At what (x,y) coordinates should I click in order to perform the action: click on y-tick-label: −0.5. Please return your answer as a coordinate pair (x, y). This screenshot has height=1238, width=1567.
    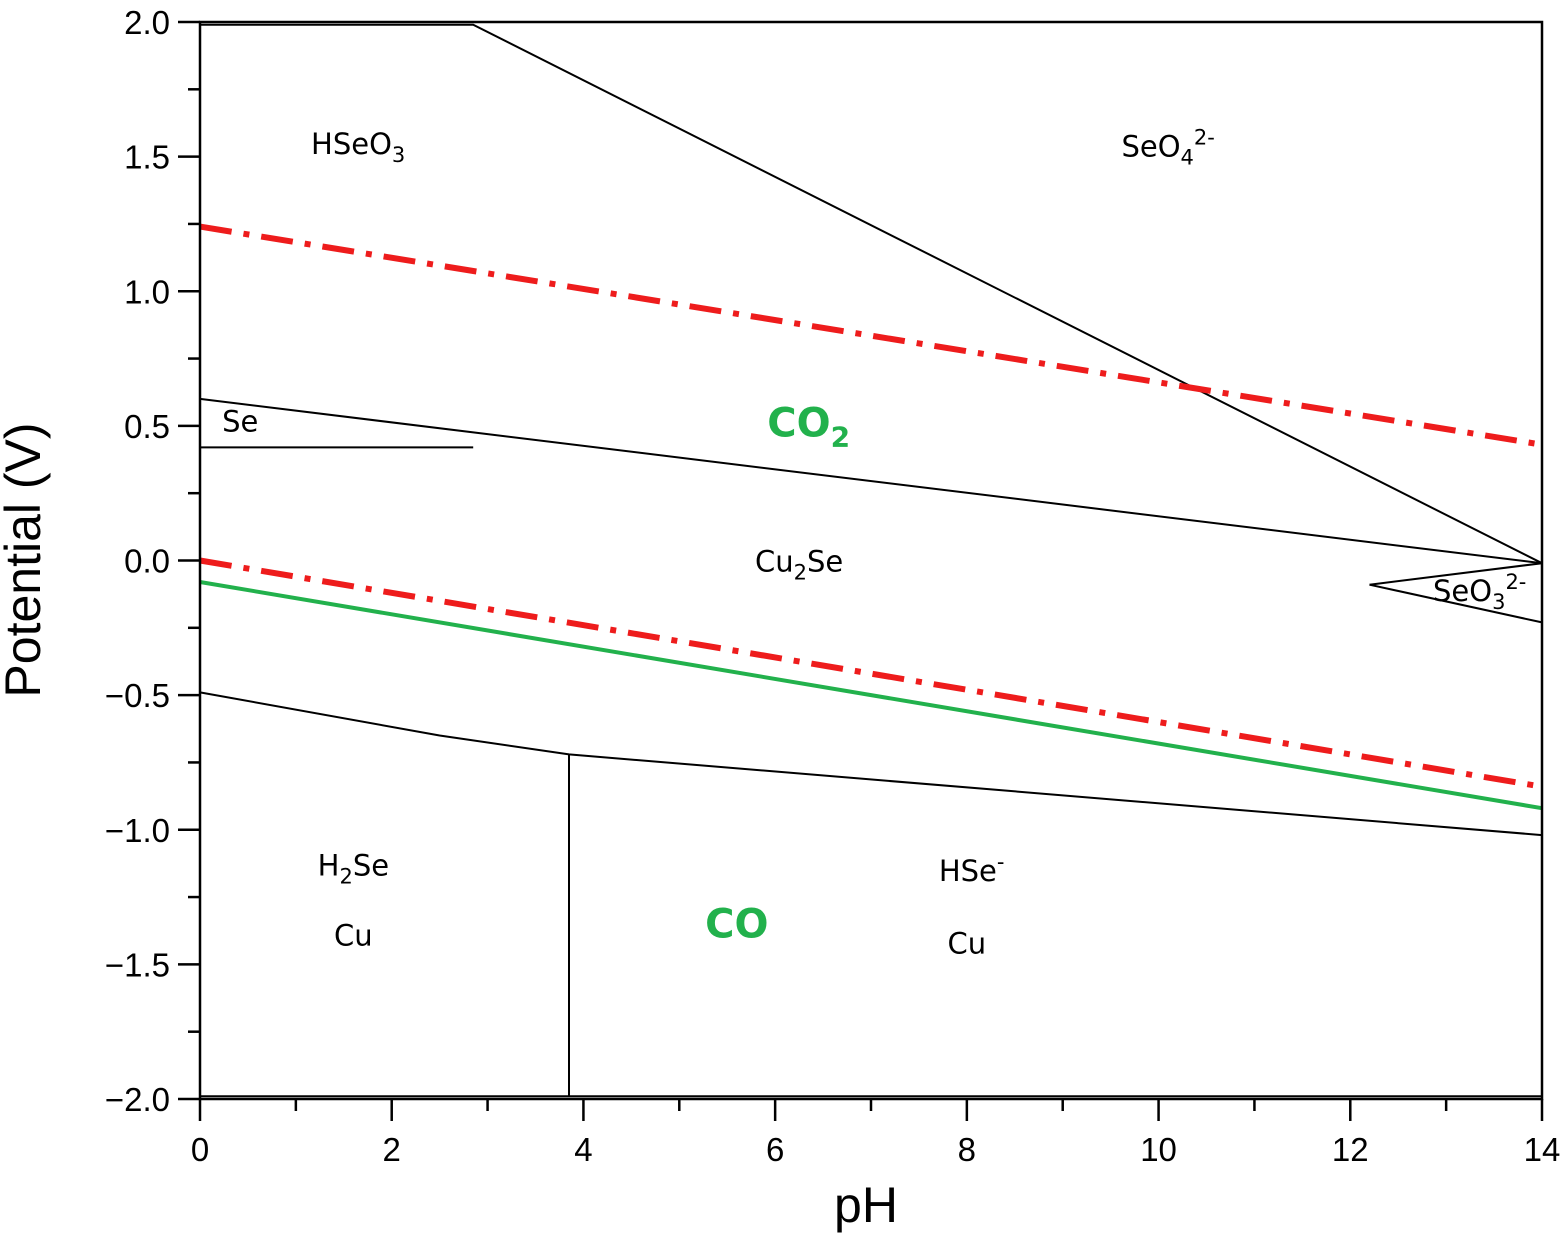
    Looking at the image, I should click on (137, 695).